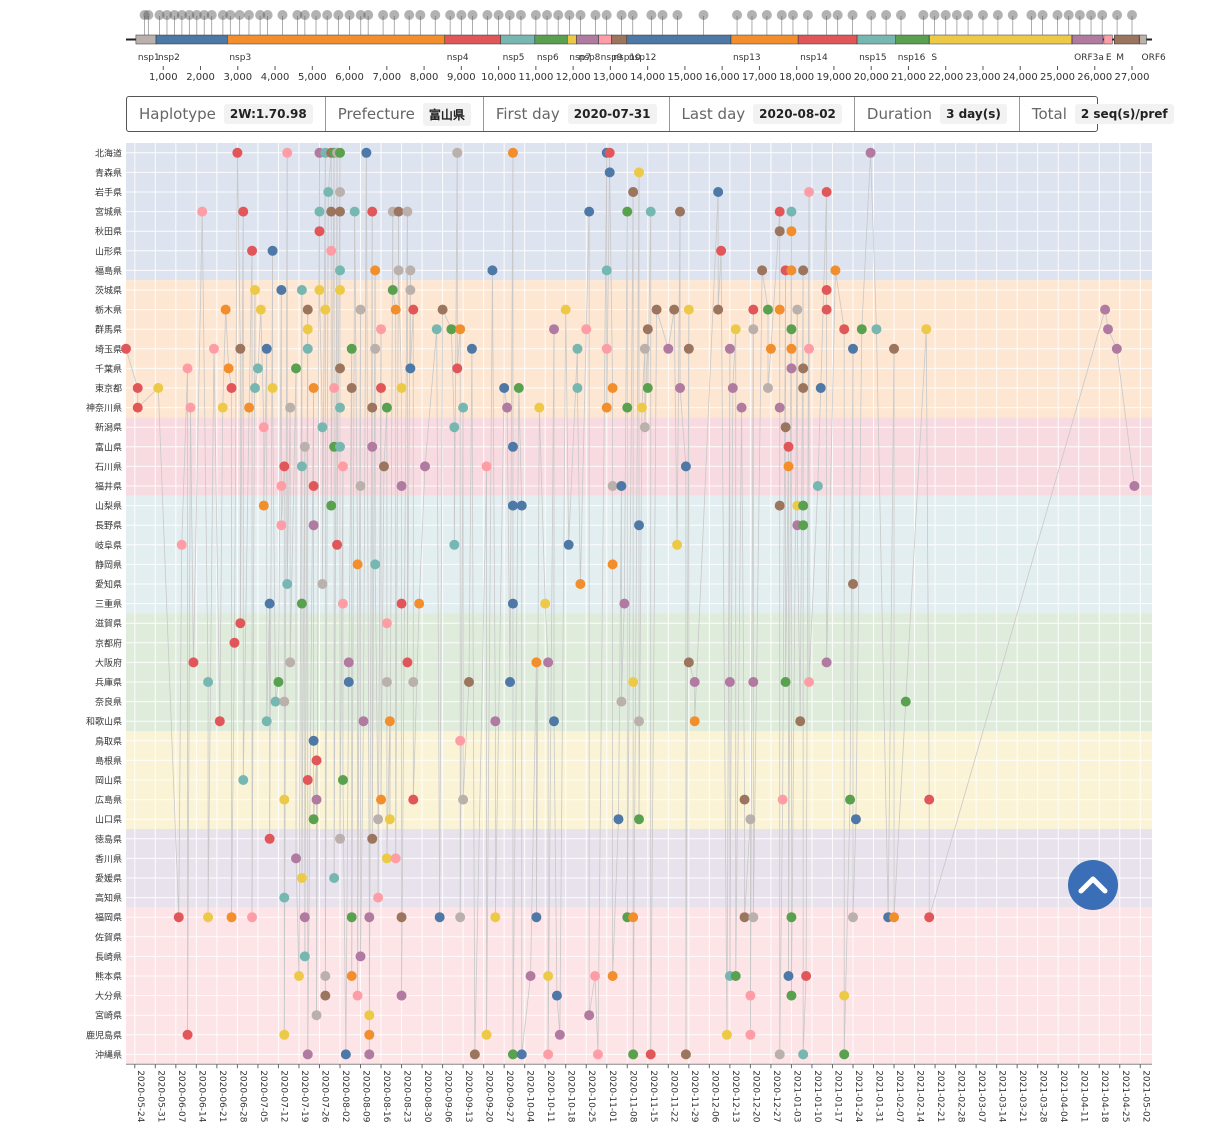 The image size is (1232, 1134). What do you see at coordinates (222, 1096) in the screenshot?
I see `x-tick-label: 2020-06-21` at bounding box center [222, 1096].